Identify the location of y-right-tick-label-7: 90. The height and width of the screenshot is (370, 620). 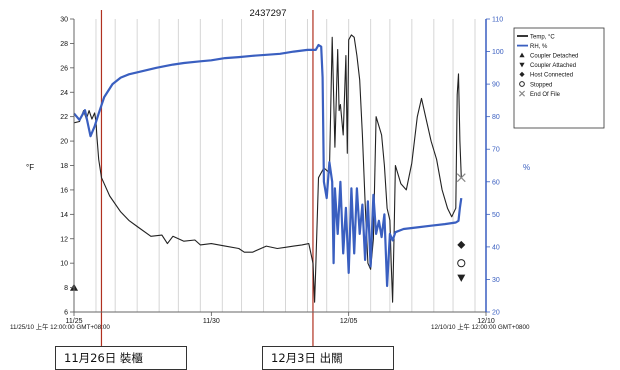
(496, 85).